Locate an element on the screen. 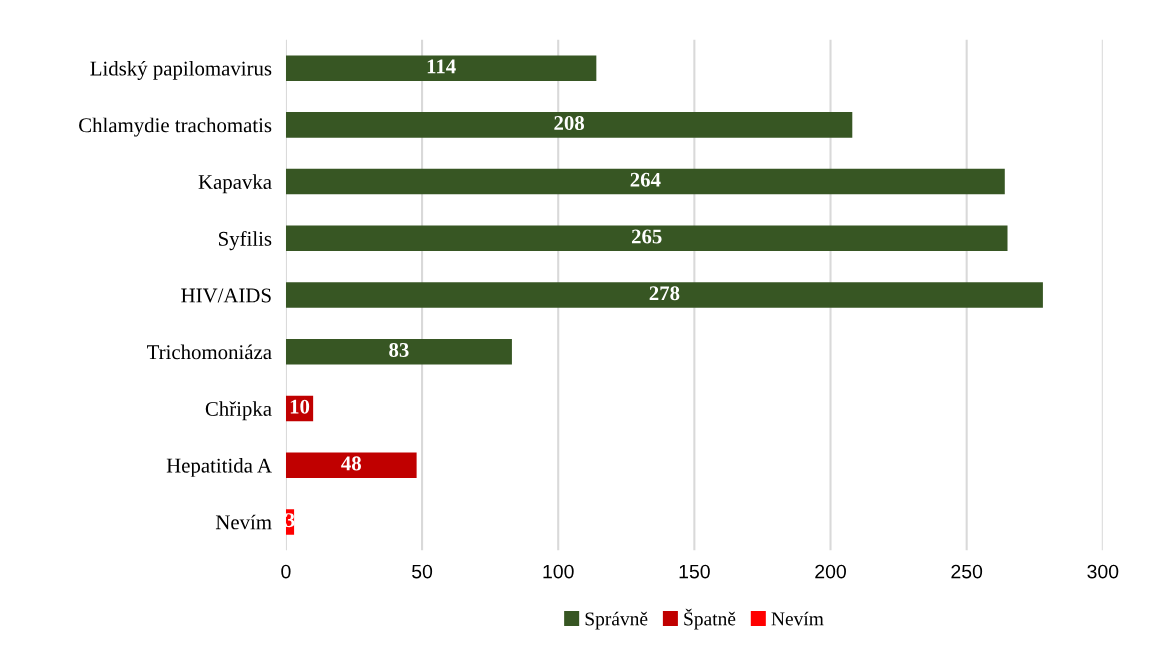  data-label: 83 is located at coordinates (399, 349).